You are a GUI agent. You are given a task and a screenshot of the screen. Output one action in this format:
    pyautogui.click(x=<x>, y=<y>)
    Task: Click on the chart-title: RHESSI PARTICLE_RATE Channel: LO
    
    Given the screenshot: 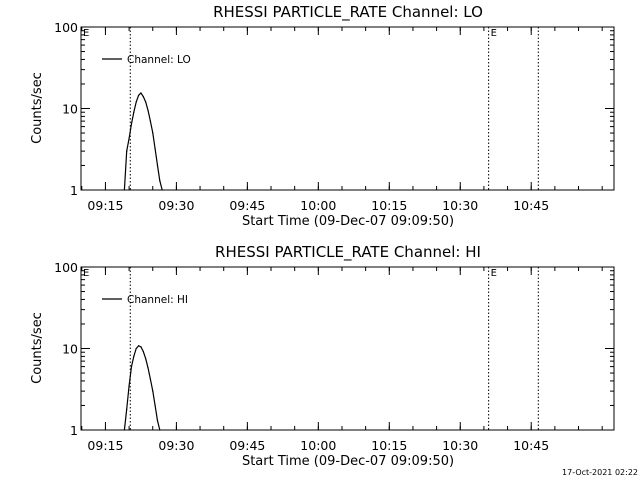 What is the action you would take?
    pyautogui.click(x=348, y=12)
    